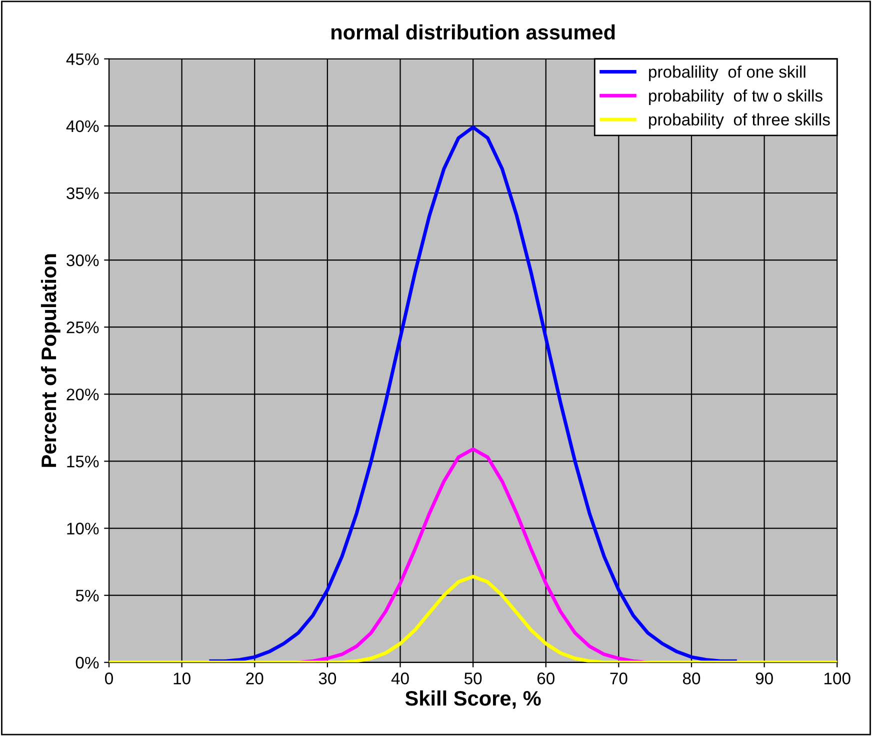  Describe the element at coordinates (473, 699) in the screenshot. I see `x-axis-title: Skill Score, %` at that location.